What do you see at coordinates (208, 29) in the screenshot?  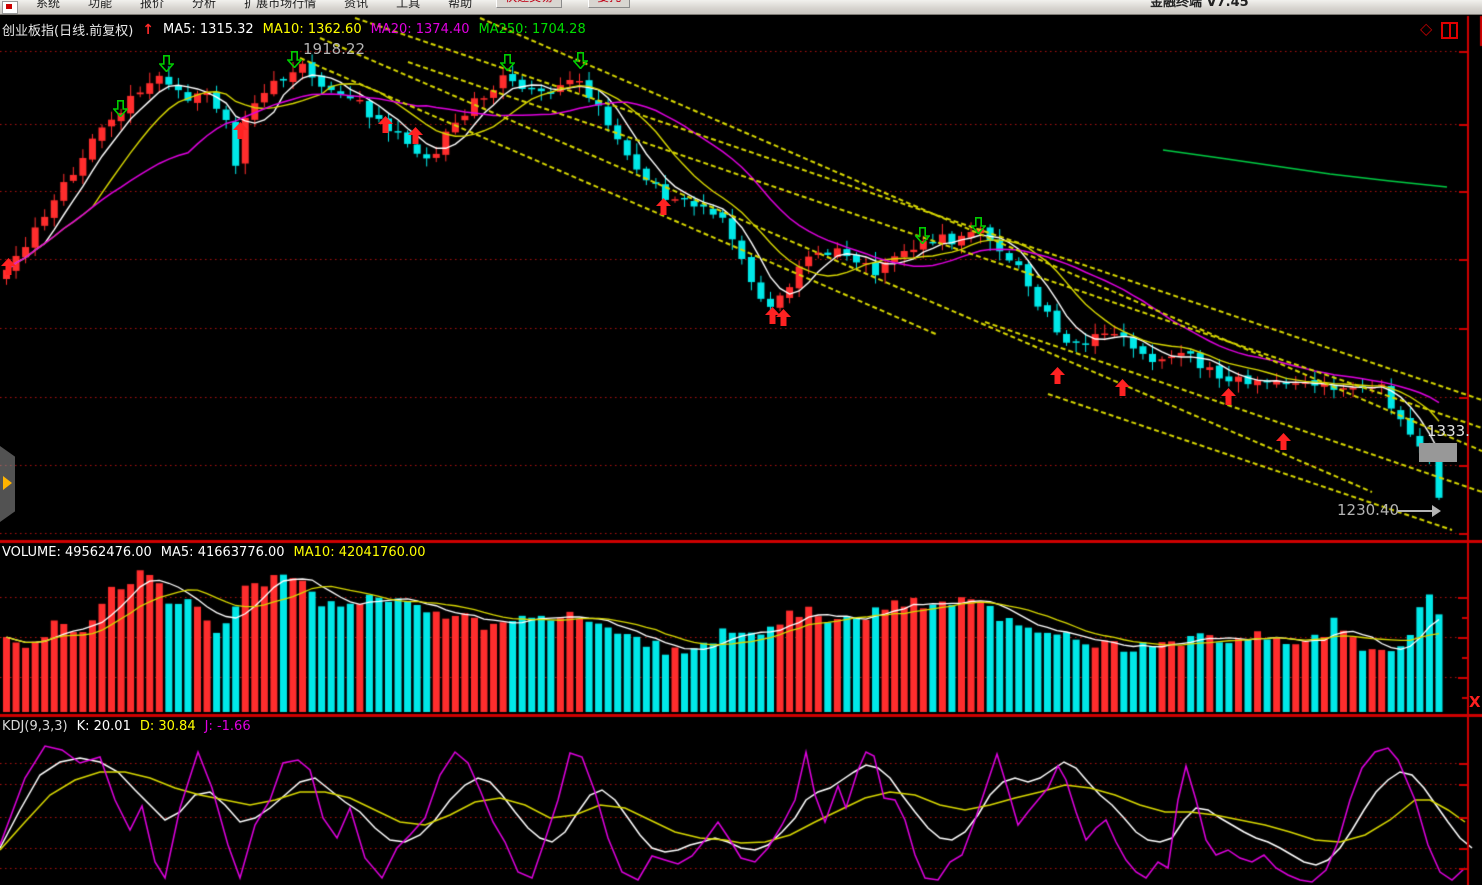 I see `ma-value-0: MA5: 1315.32` at bounding box center [208, 29].